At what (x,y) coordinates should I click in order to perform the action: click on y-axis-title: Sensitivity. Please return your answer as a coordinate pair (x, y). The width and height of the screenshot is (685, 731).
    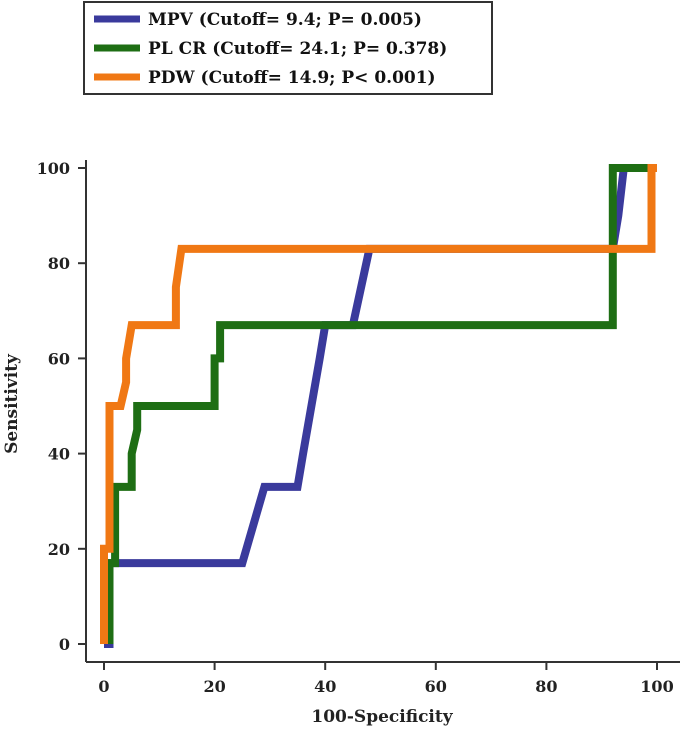
    Looking at the image, I should click on (12, 403).